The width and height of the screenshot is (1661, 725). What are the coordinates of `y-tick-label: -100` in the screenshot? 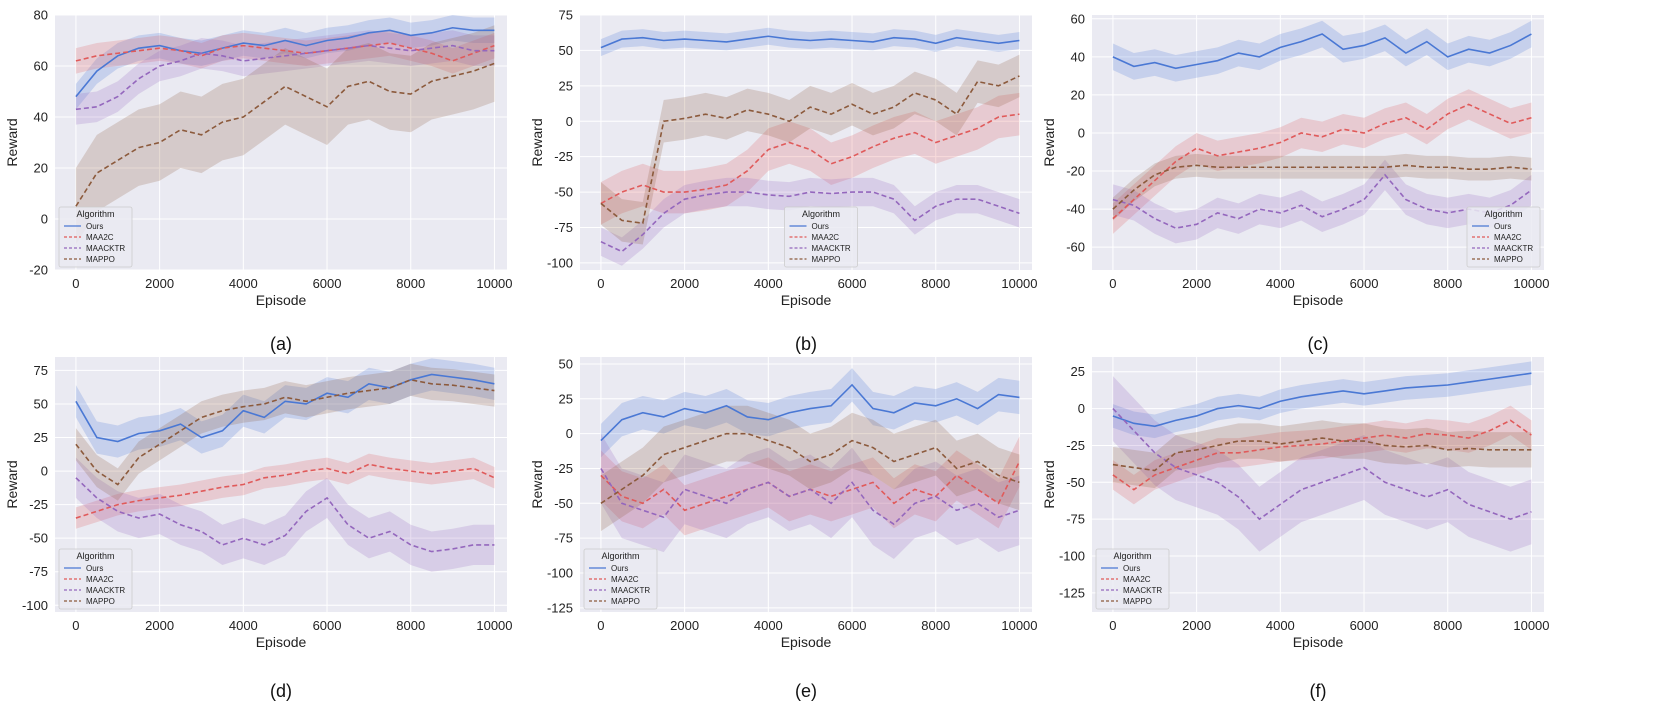 It's located at (1072, 555).